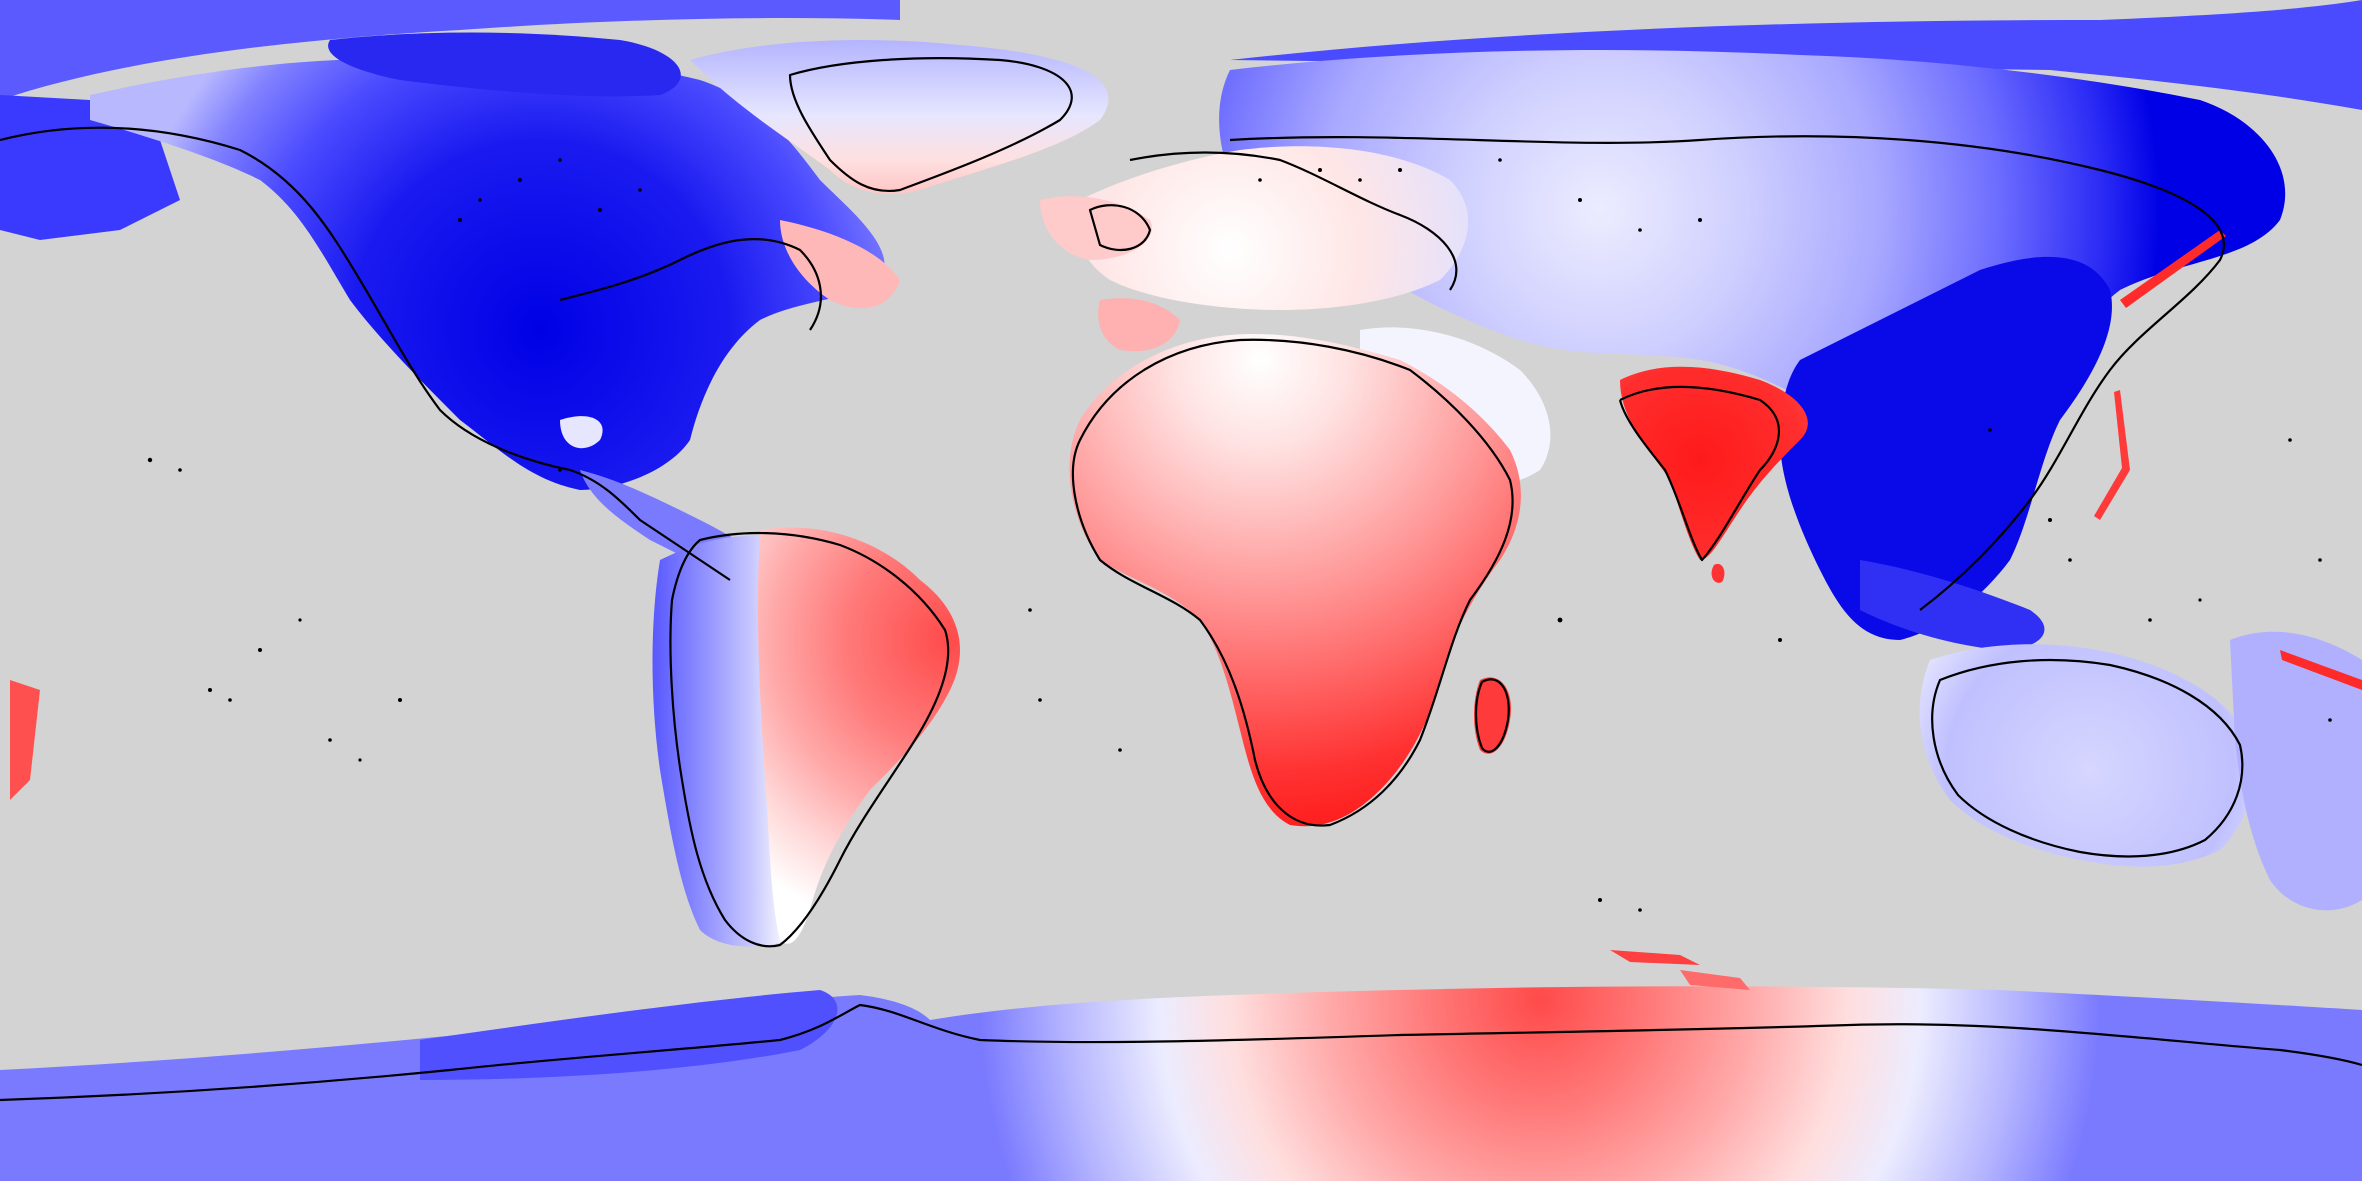 This screenshot has height=1181, width=2362. What do you see at coordinates (2321, 670) in the screenshot?
I see `new-zealand-strip` at bounding box center [2321, 670].